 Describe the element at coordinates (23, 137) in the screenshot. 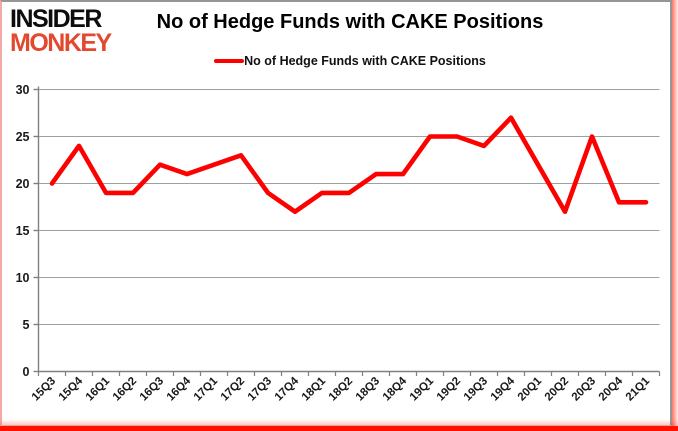

I see `svg-text: 25` at that location.